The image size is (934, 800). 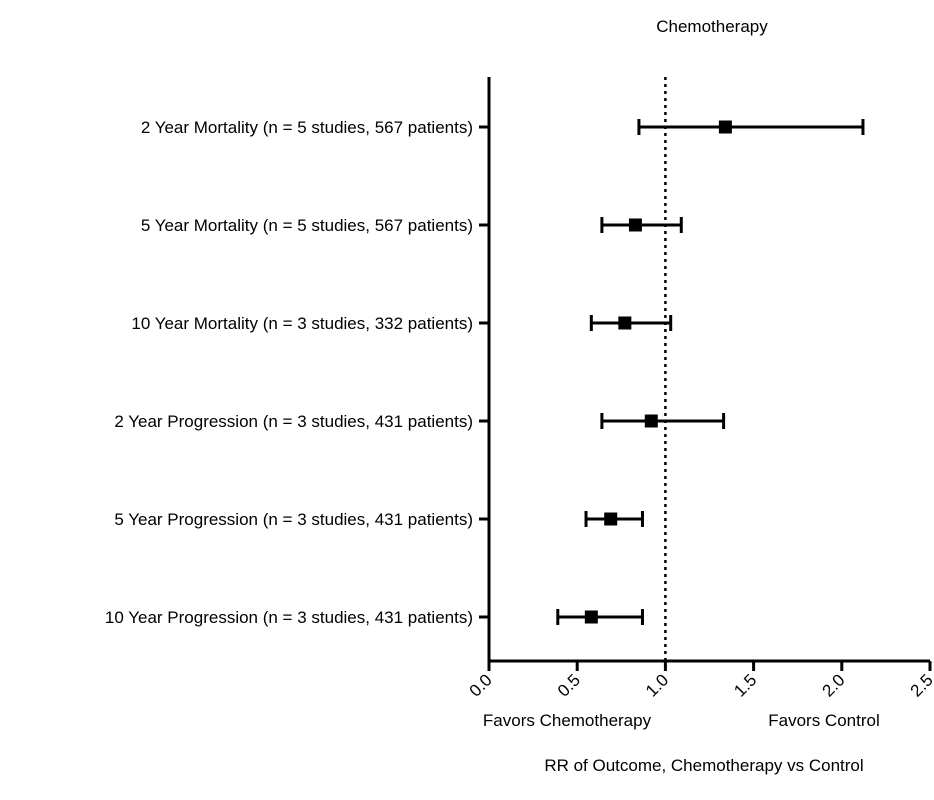 I want to click on chart-title: Chemotherapy, so click(x=712, y=26).